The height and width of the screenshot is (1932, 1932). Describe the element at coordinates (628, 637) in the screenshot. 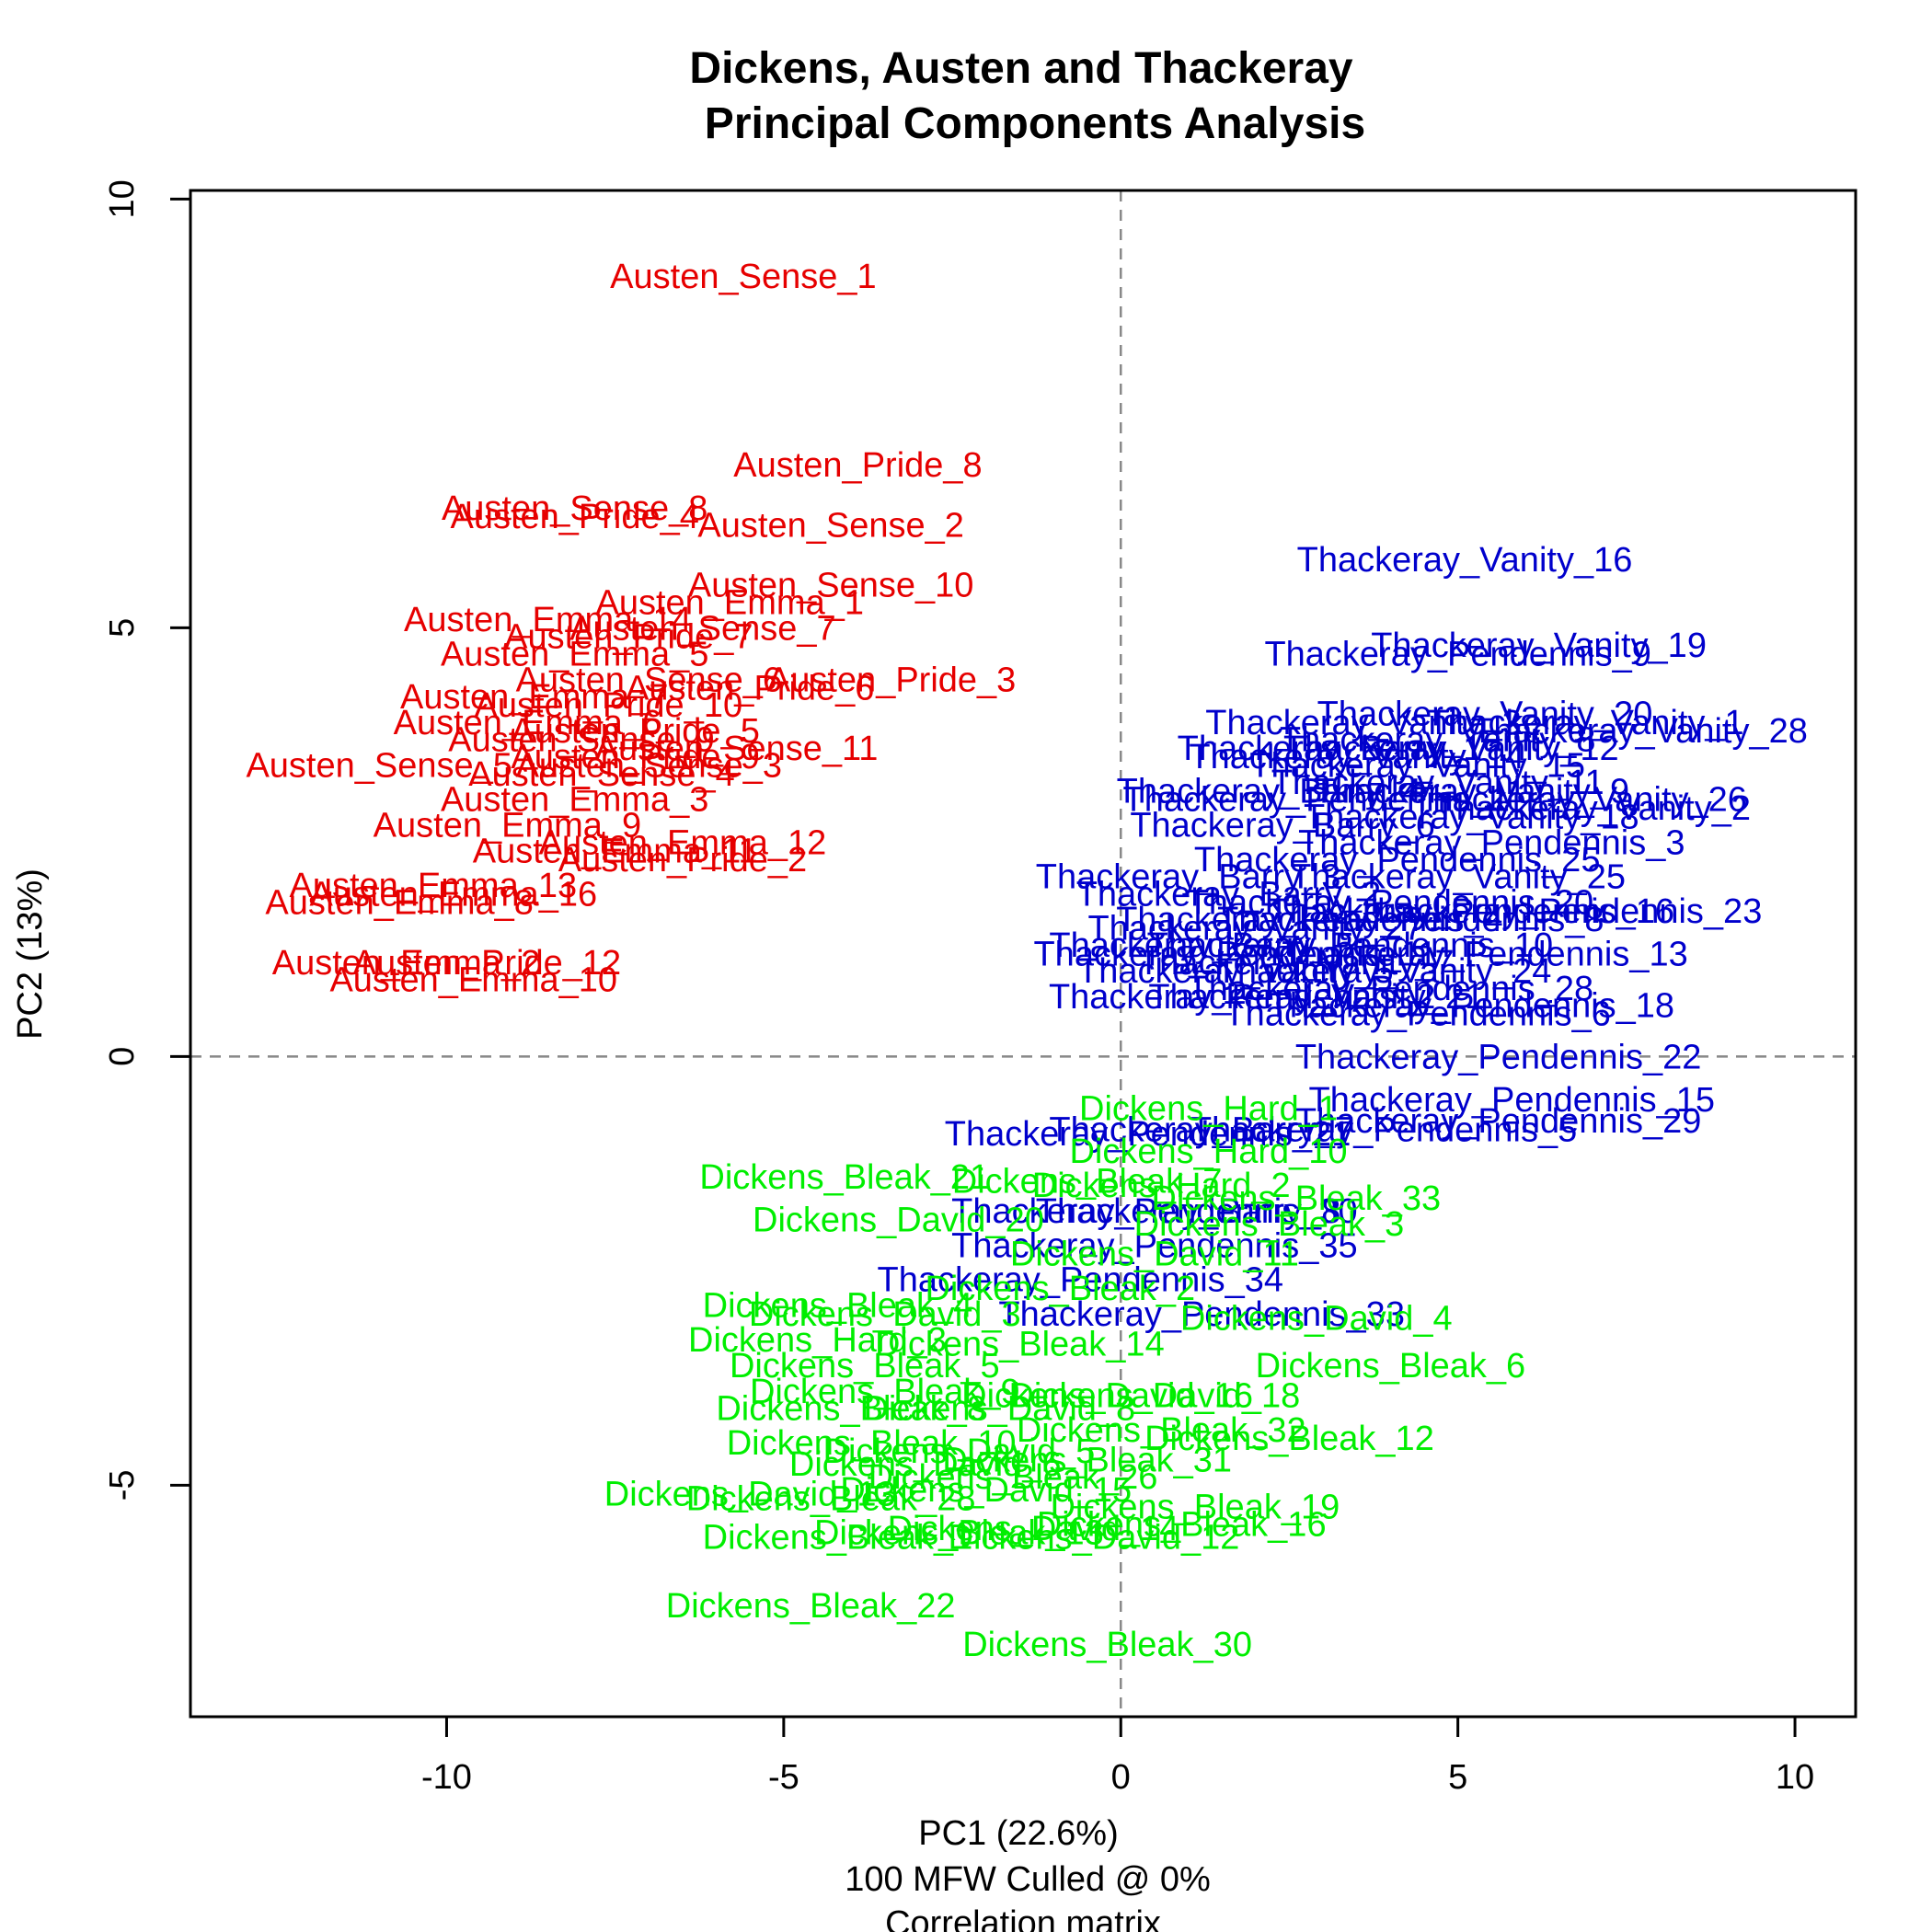

I see `point-label-austen-pride-7: Austen_Pride_7` at that location.